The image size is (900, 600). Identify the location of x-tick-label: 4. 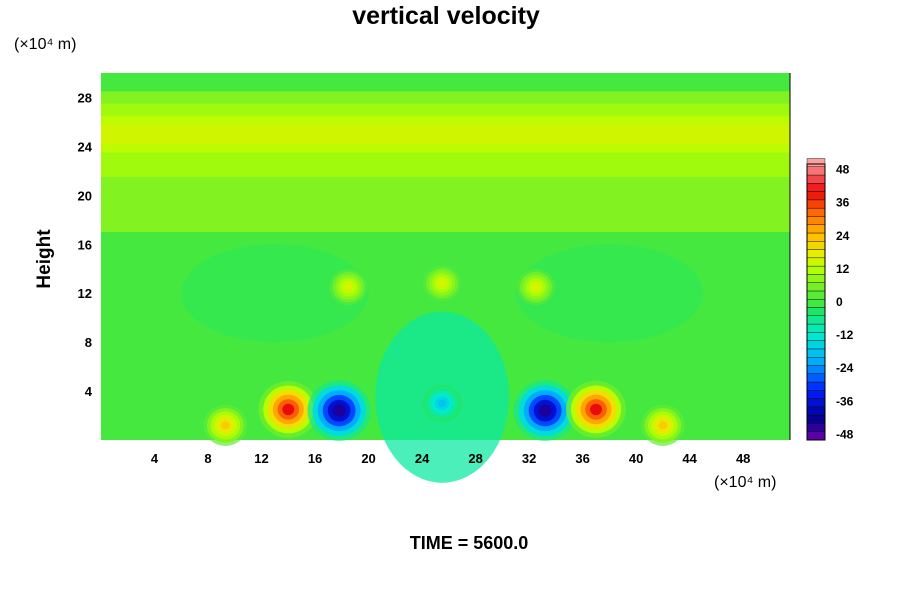
(155, 458).